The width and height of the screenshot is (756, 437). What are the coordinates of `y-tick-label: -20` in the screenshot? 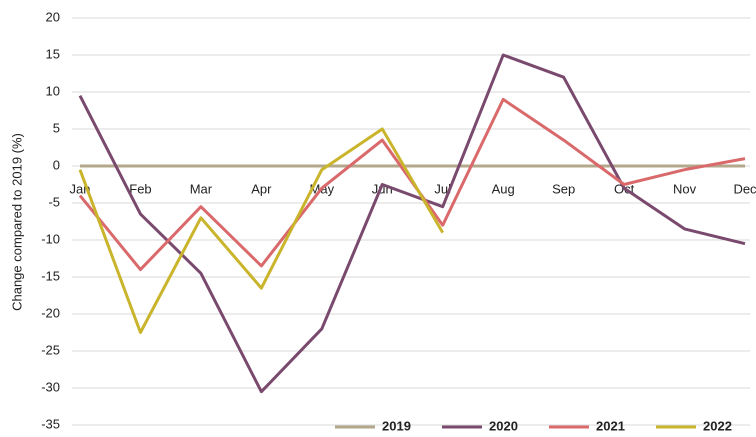 It's located at (50, 312).